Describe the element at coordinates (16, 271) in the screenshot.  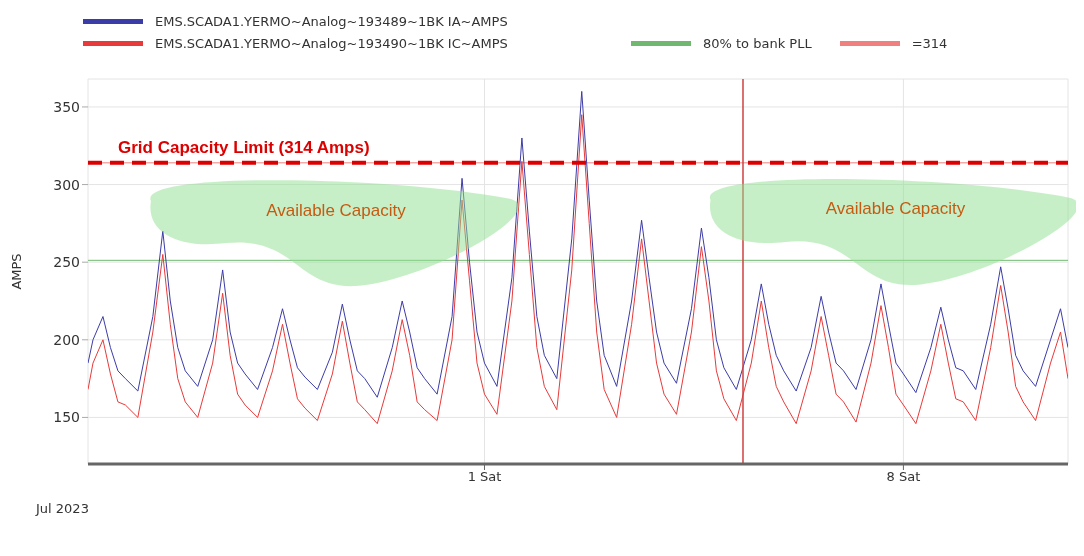
I see `y-axis-title: AMPS` at that location.